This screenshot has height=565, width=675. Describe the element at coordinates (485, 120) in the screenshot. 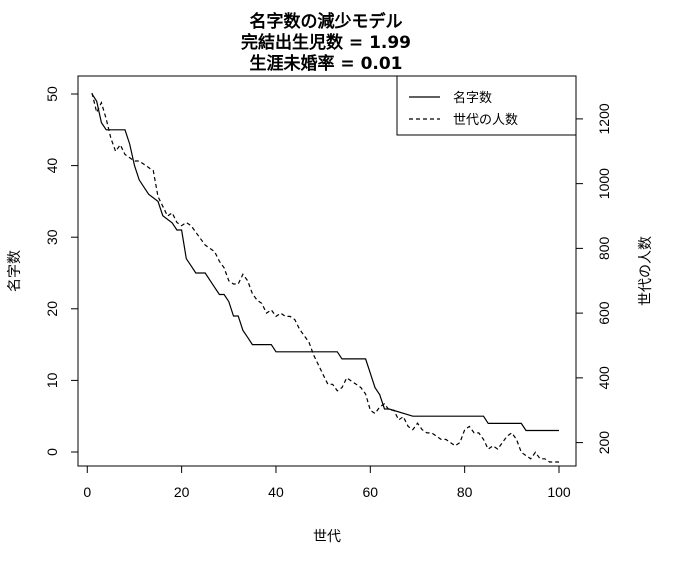

I see `legend-label-series-2: 世代の人数` at that location.